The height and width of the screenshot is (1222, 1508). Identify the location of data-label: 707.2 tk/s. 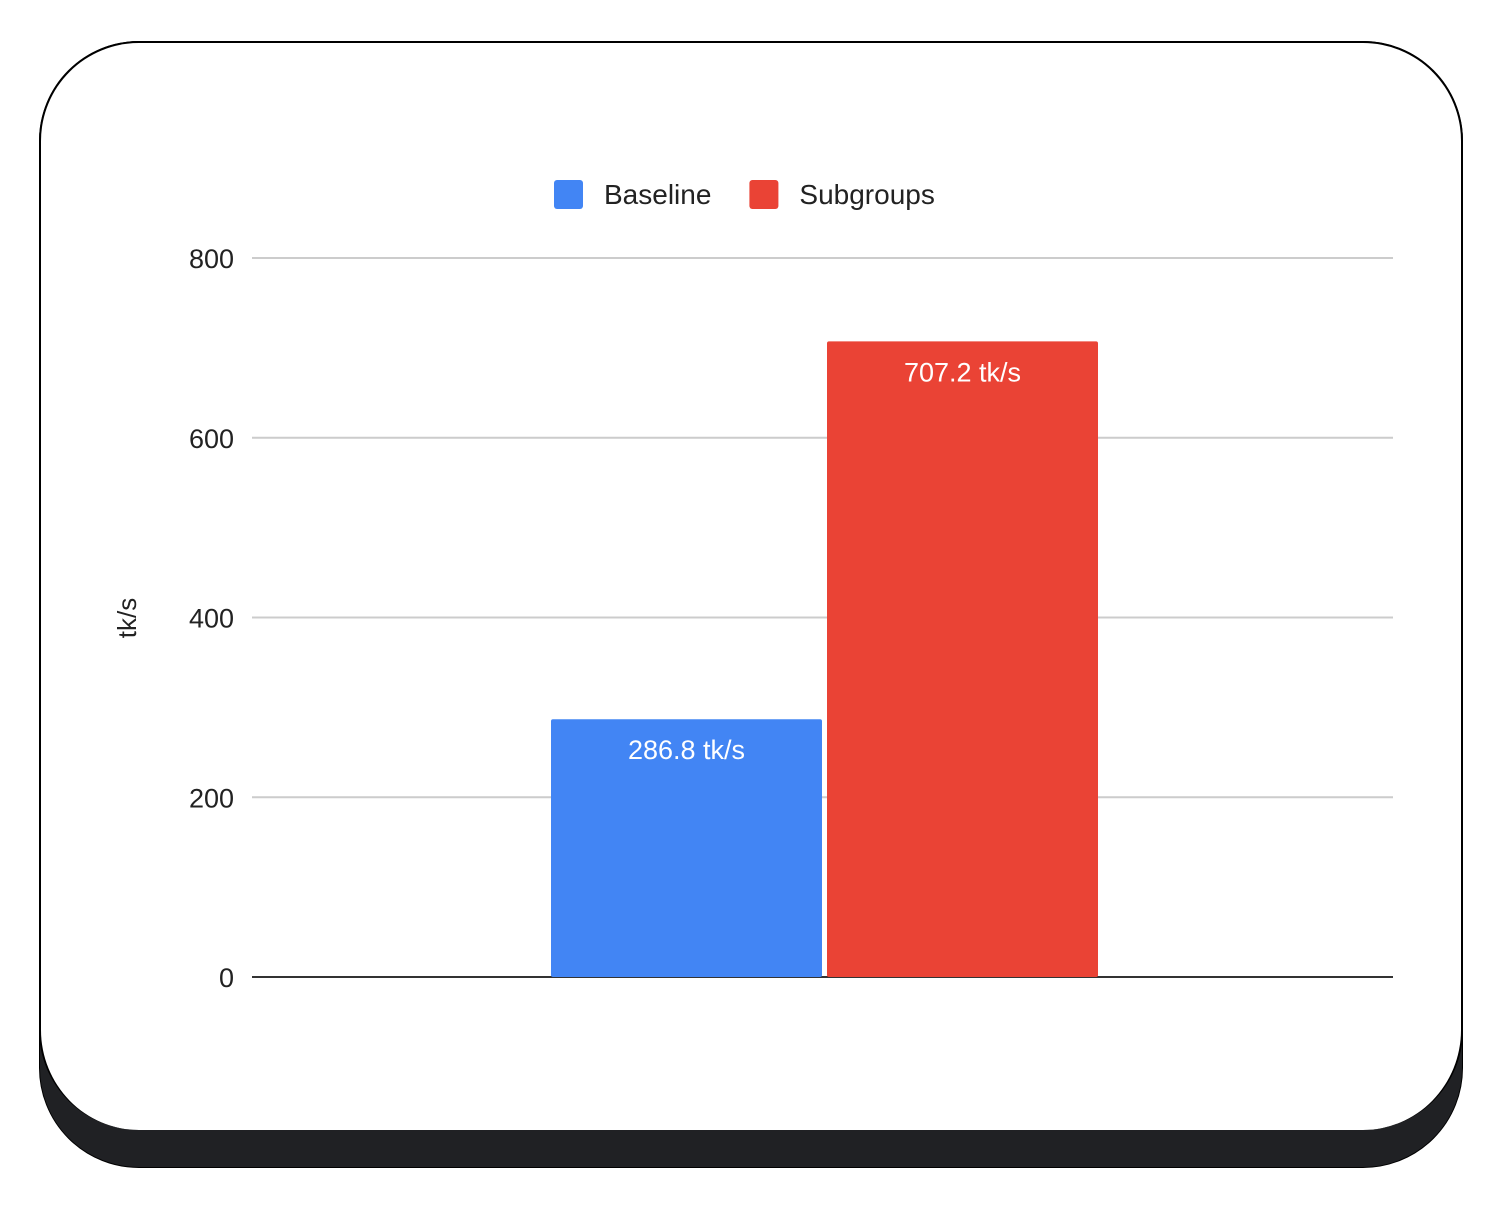
(962, 372).